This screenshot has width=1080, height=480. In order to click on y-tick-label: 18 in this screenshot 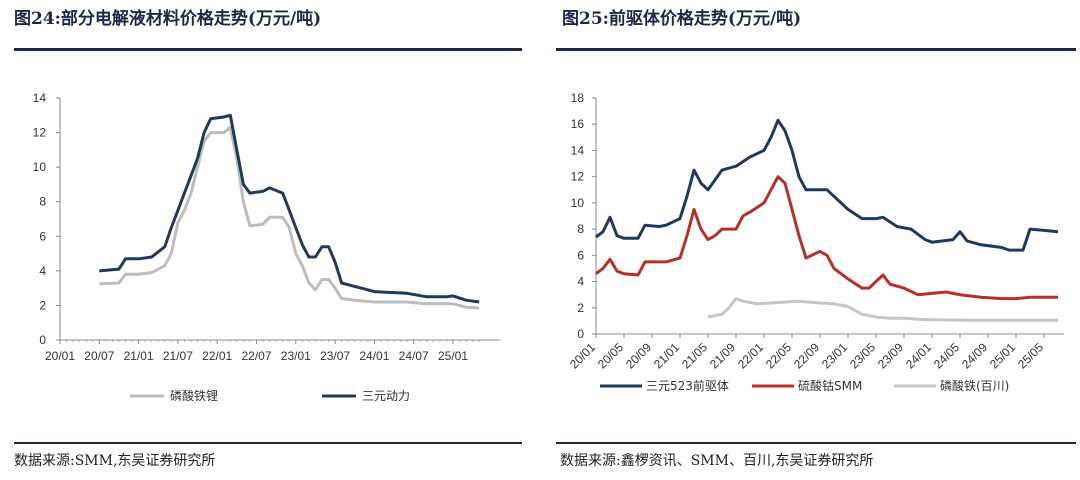, I will do `click(578, 98)`.